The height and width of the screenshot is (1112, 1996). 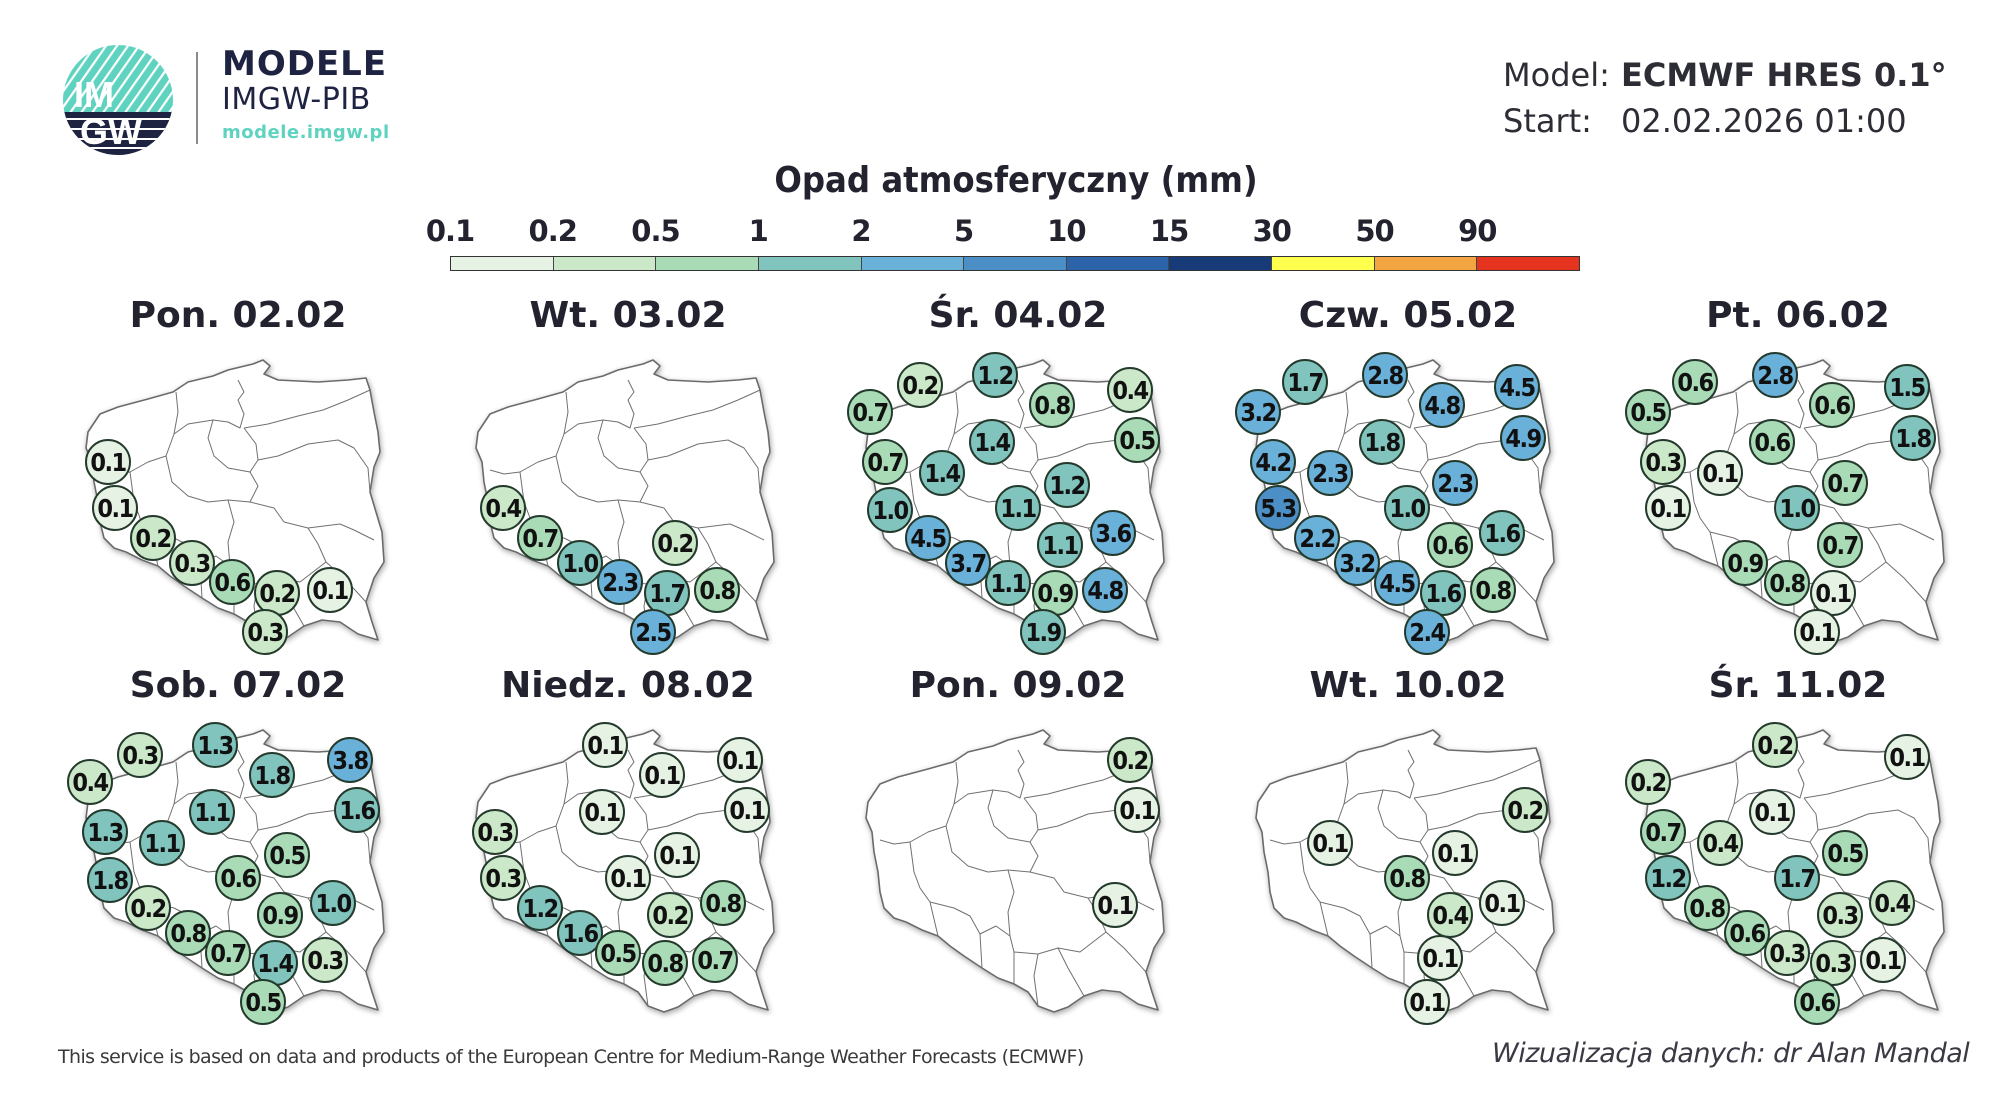 I want to click on day-title: Wt. 10.02, so click(x=1408, y=685).